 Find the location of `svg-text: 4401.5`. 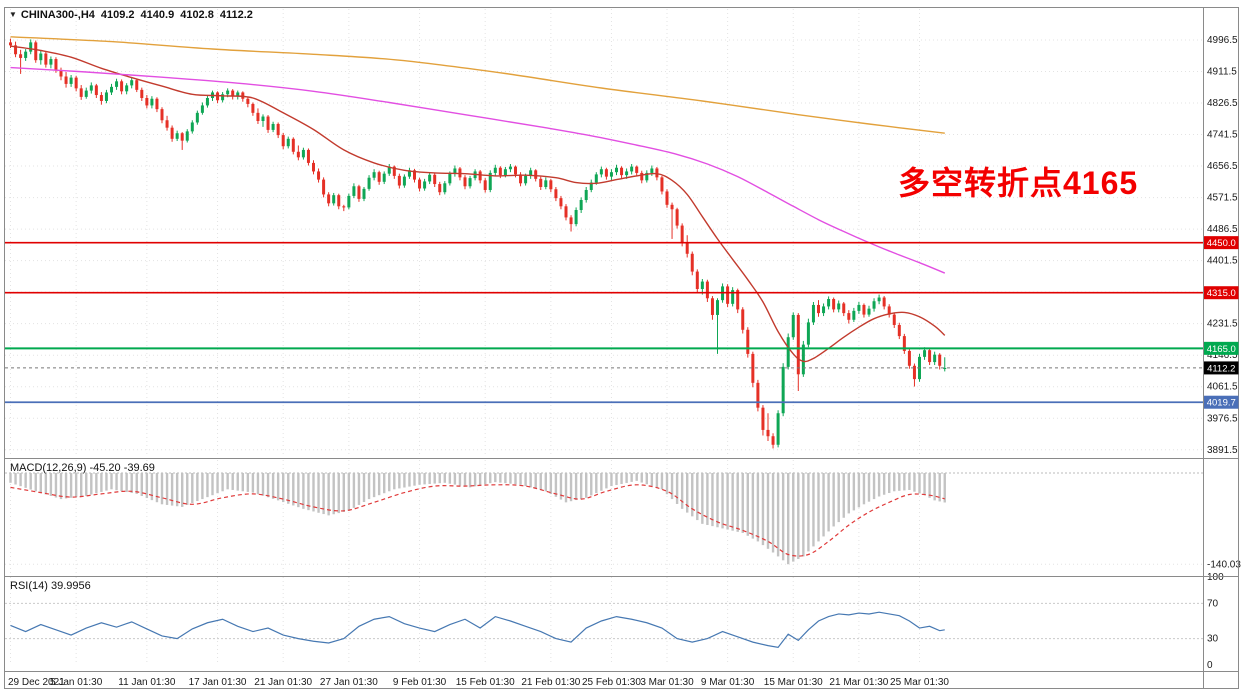

svg-text: 4401.5 is located at coordinates (1222, 261).